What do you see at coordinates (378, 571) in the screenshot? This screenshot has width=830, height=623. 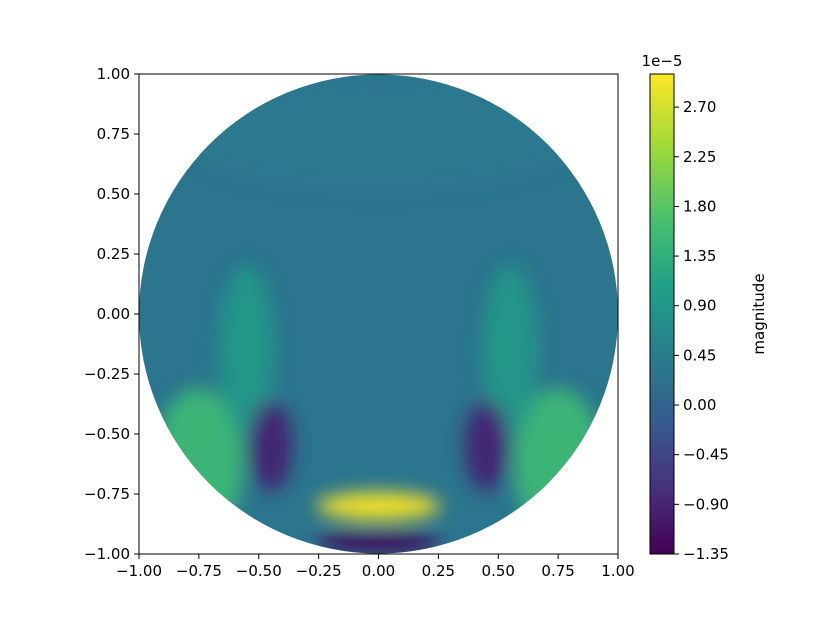 I see `x-tick-label: 0.00` at bounding box center [378, 571].